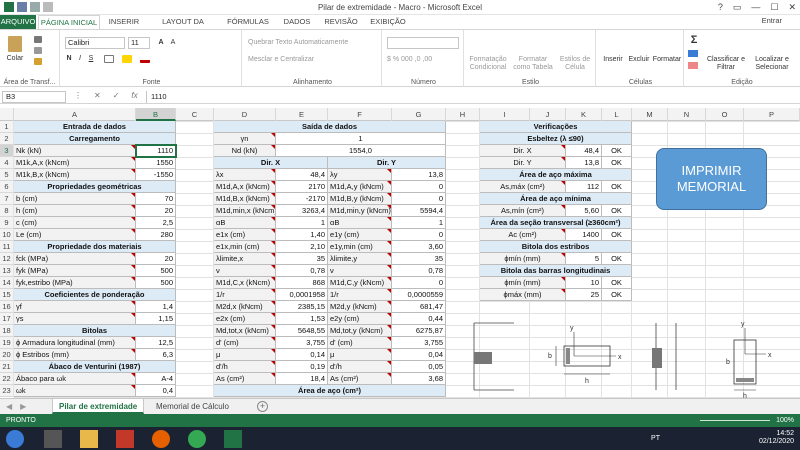 The width and height of the screenshot is (800, 450). Describe the element at coordinates (360, 114) in the screenshot. I see `column-header-f: F` at that location.